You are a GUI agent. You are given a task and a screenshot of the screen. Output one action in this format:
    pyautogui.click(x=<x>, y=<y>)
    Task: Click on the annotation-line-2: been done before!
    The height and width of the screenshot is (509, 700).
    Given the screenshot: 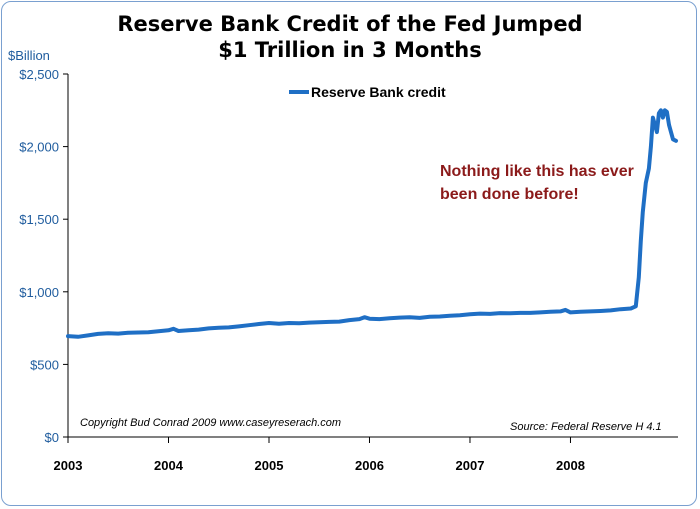 What is the action you would take?
    pyautogui.click(x=509, y=194)
    